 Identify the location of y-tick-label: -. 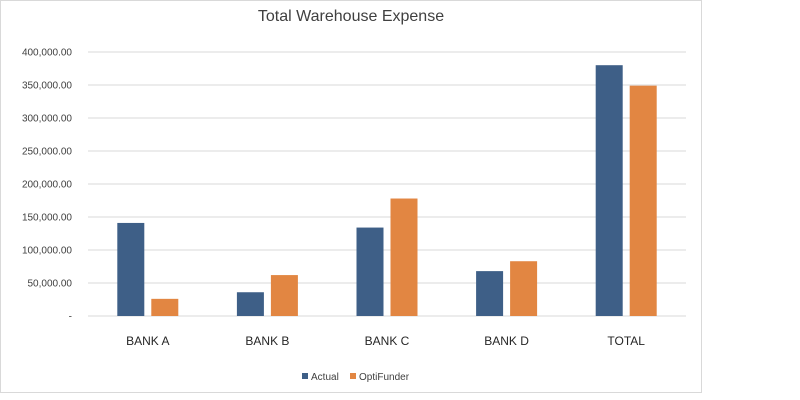
(70, 317).